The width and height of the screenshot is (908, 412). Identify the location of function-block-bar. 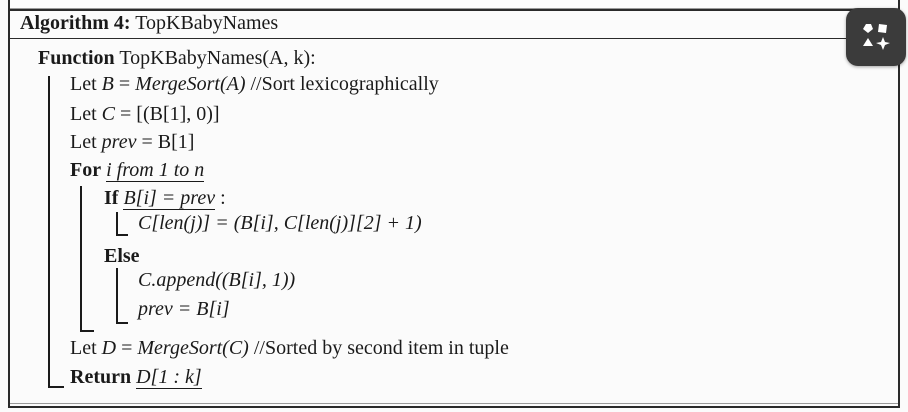
(49, 232).